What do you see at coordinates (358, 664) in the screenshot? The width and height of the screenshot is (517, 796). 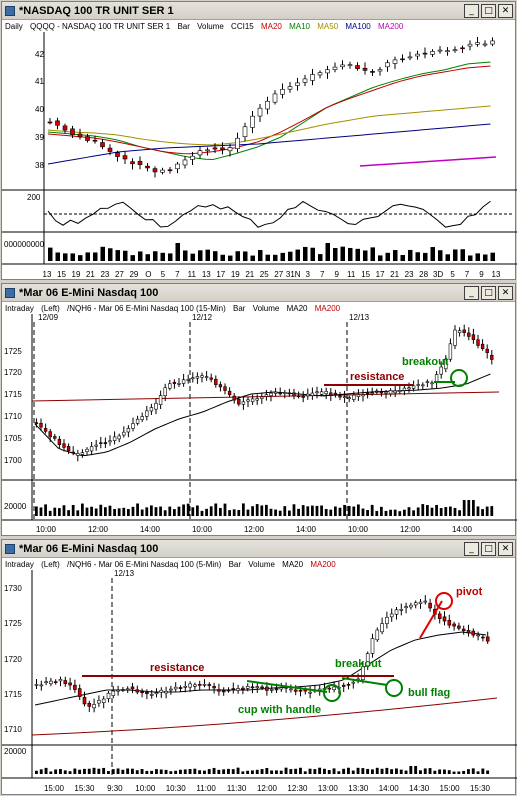 I see `breakout-annotation: breakout` at bounding box center [358, 664].